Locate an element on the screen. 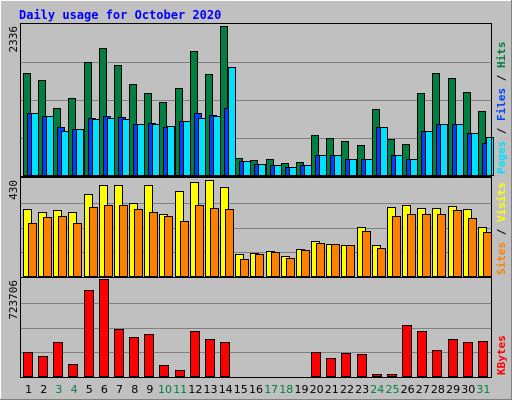  day-label-9: 9 is located at coordinates (149, 389).